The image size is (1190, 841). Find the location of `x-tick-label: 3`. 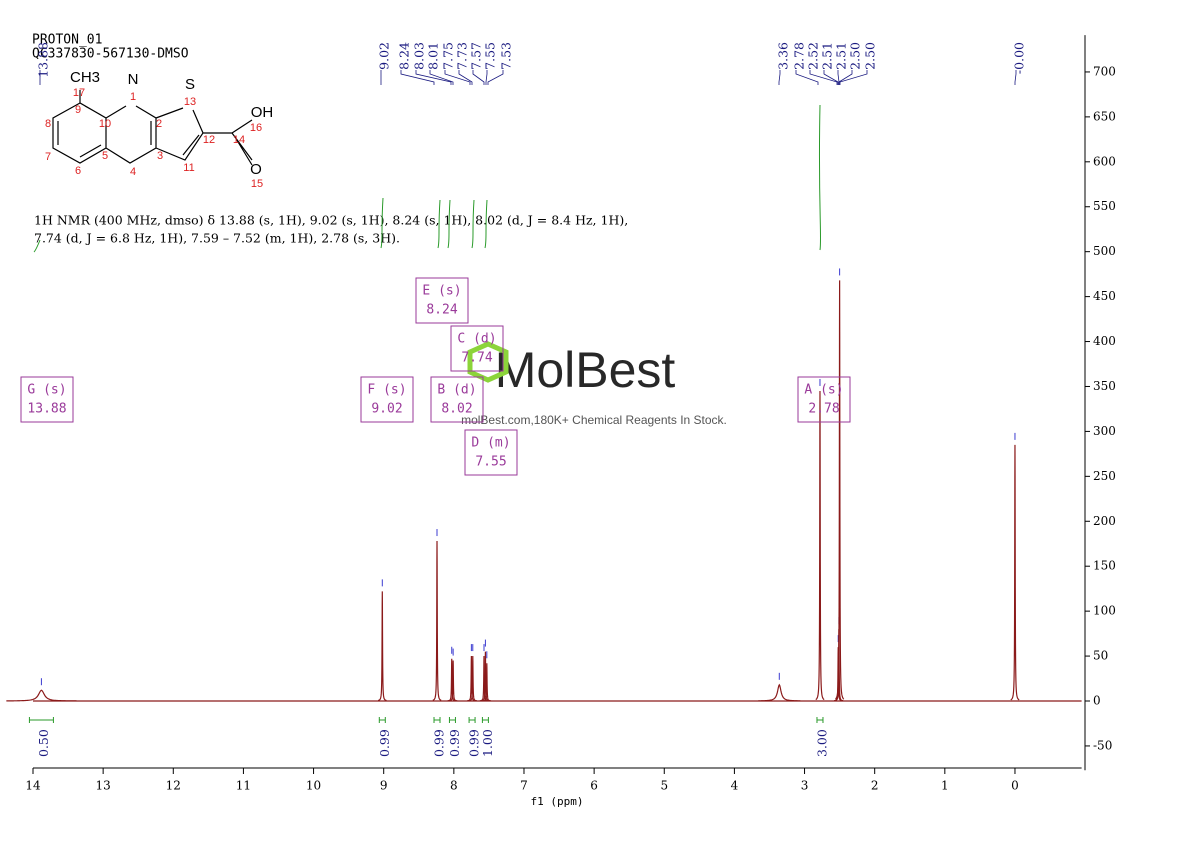

x-tick-label: 3 is located at coordinates (805, 786).